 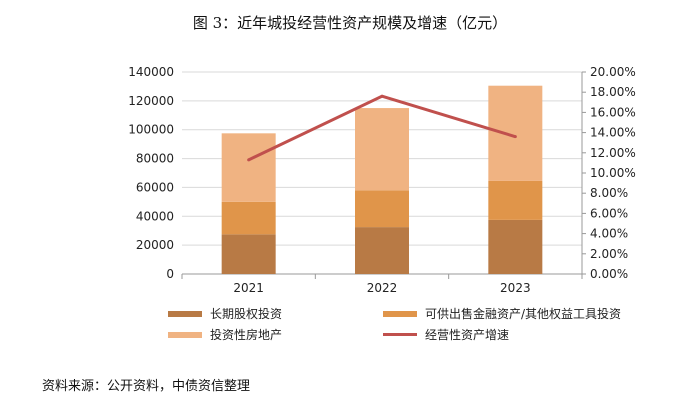 What do you see at coordinates (151, 72) in the screenshot?
I see `y-tick-label: 140000` at bounding box center [151, 72].